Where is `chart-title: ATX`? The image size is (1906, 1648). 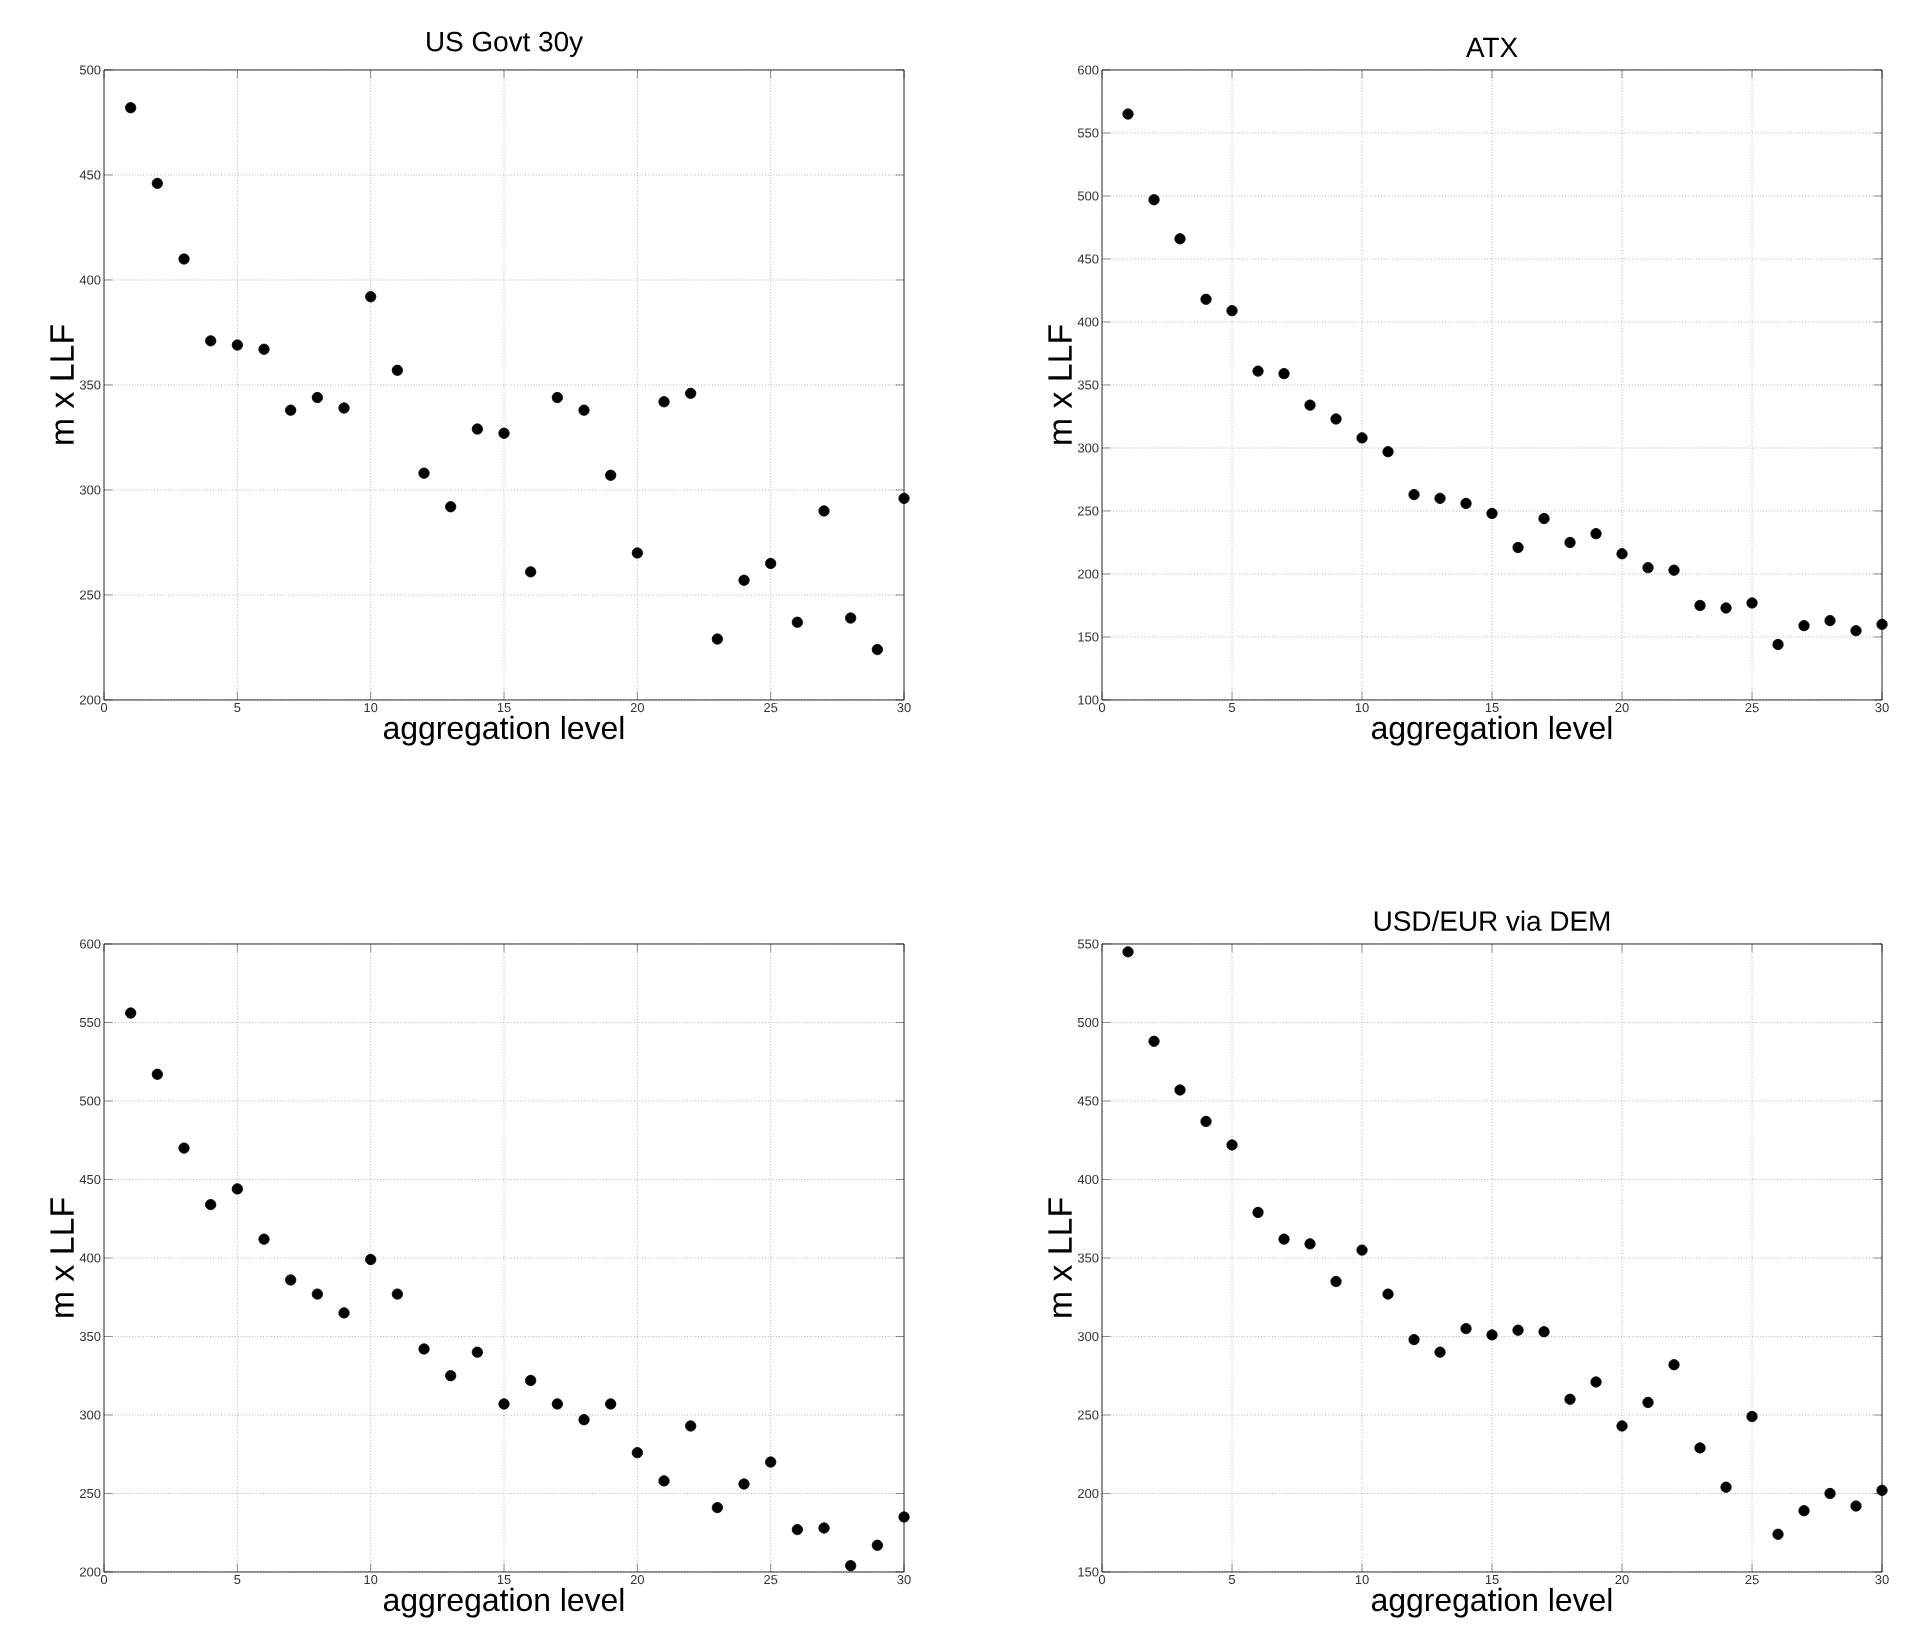
chart-title: ATX is located at coordinates (1491, 47).